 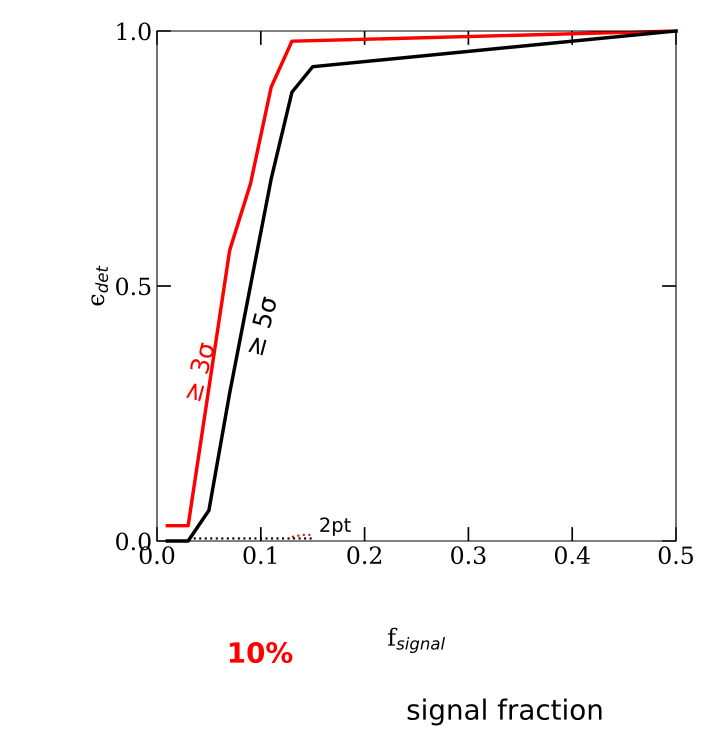 What do you see at coordinates (261, 653) in the screenshot?
I see `text: 10%` at bounding box center [261, 653].